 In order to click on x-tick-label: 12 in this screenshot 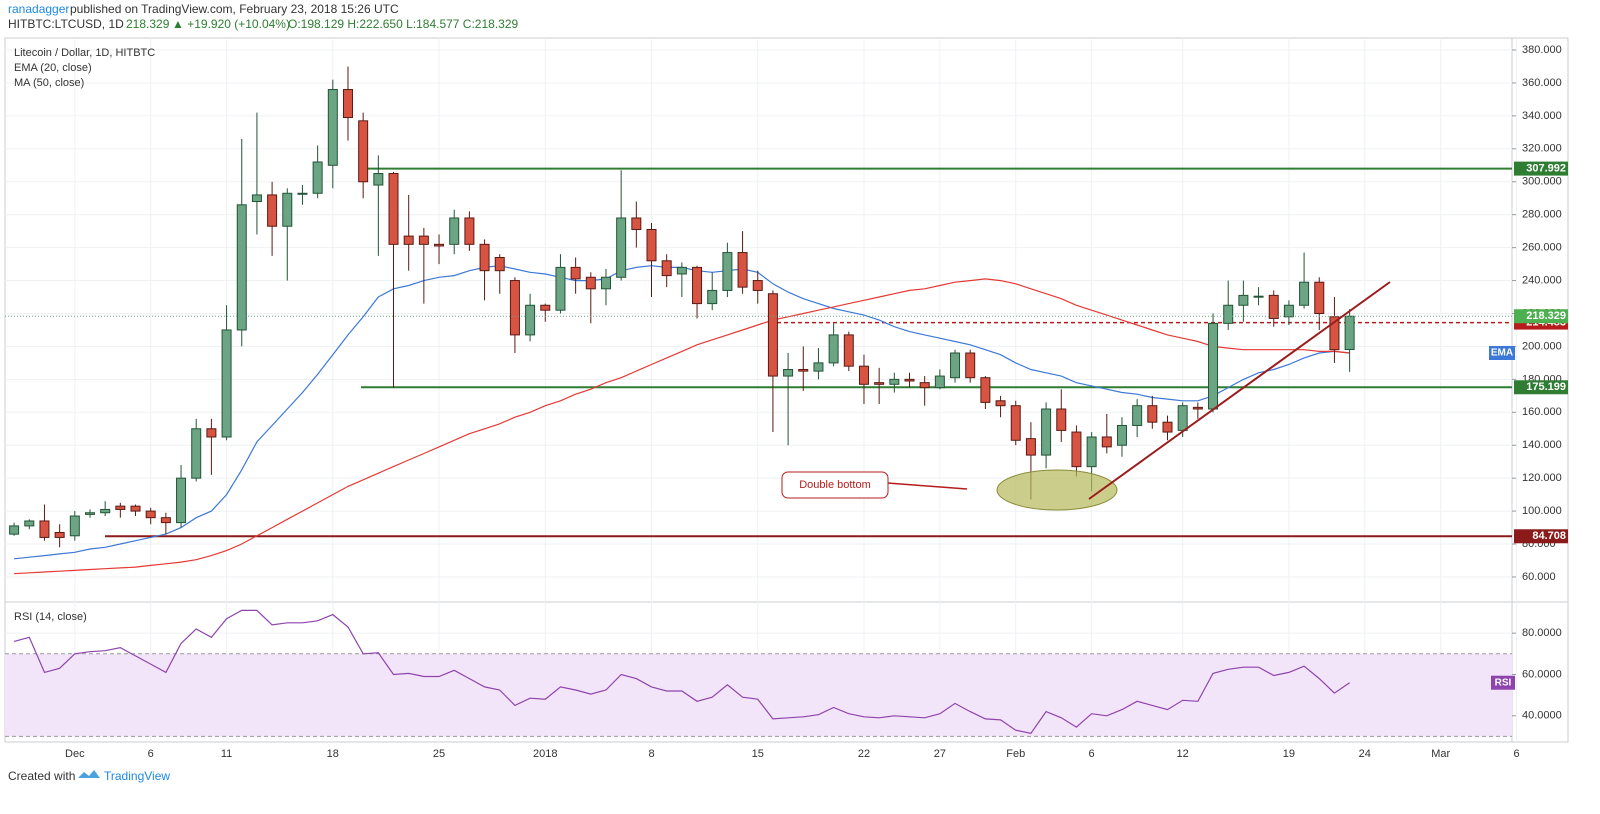, I will do `click(1183, 754)`.